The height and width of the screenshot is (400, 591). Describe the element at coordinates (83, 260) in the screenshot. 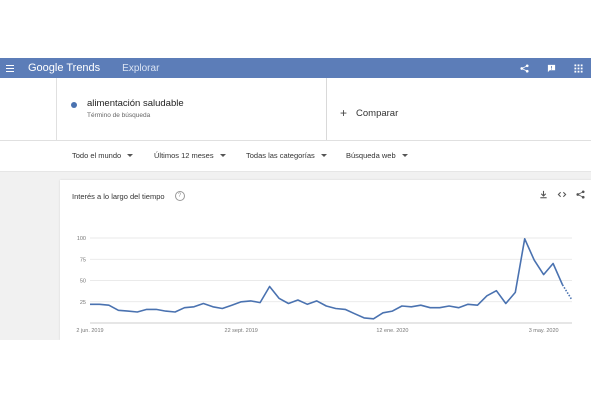

I see `y-tick-label: 75` at that location.